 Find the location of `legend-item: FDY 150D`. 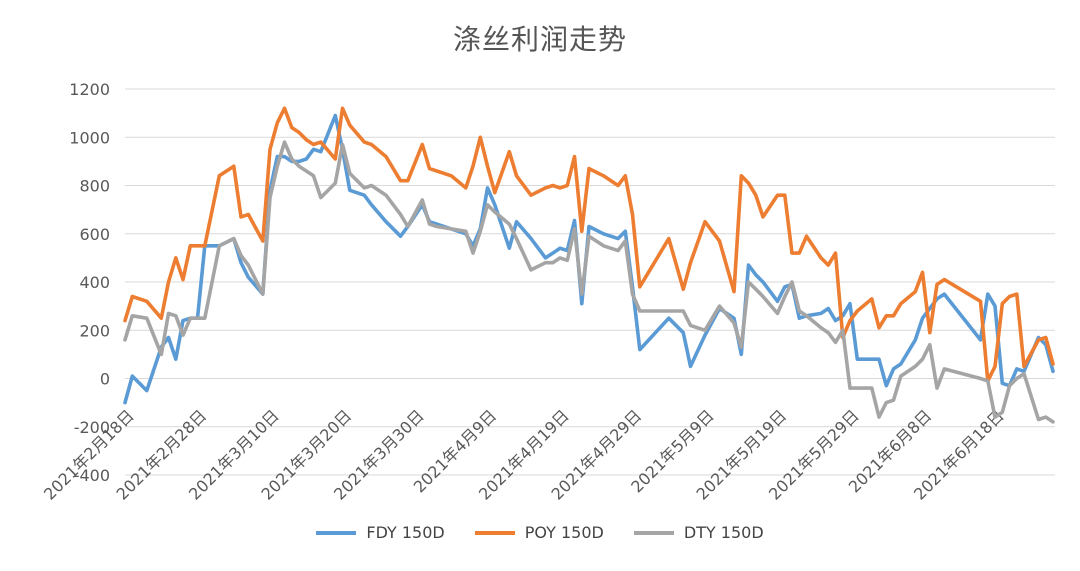

legend-item: FDY 150D is located at coordinates (380, 532).